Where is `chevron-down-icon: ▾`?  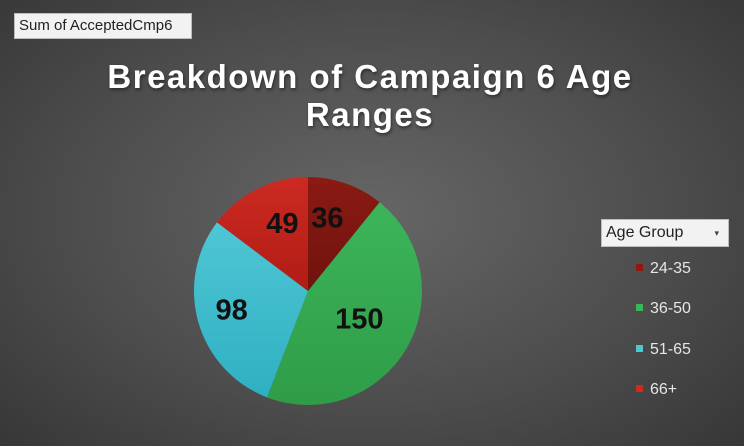 chevron-down-icon: ▾ is located at coordinates (716, 233).